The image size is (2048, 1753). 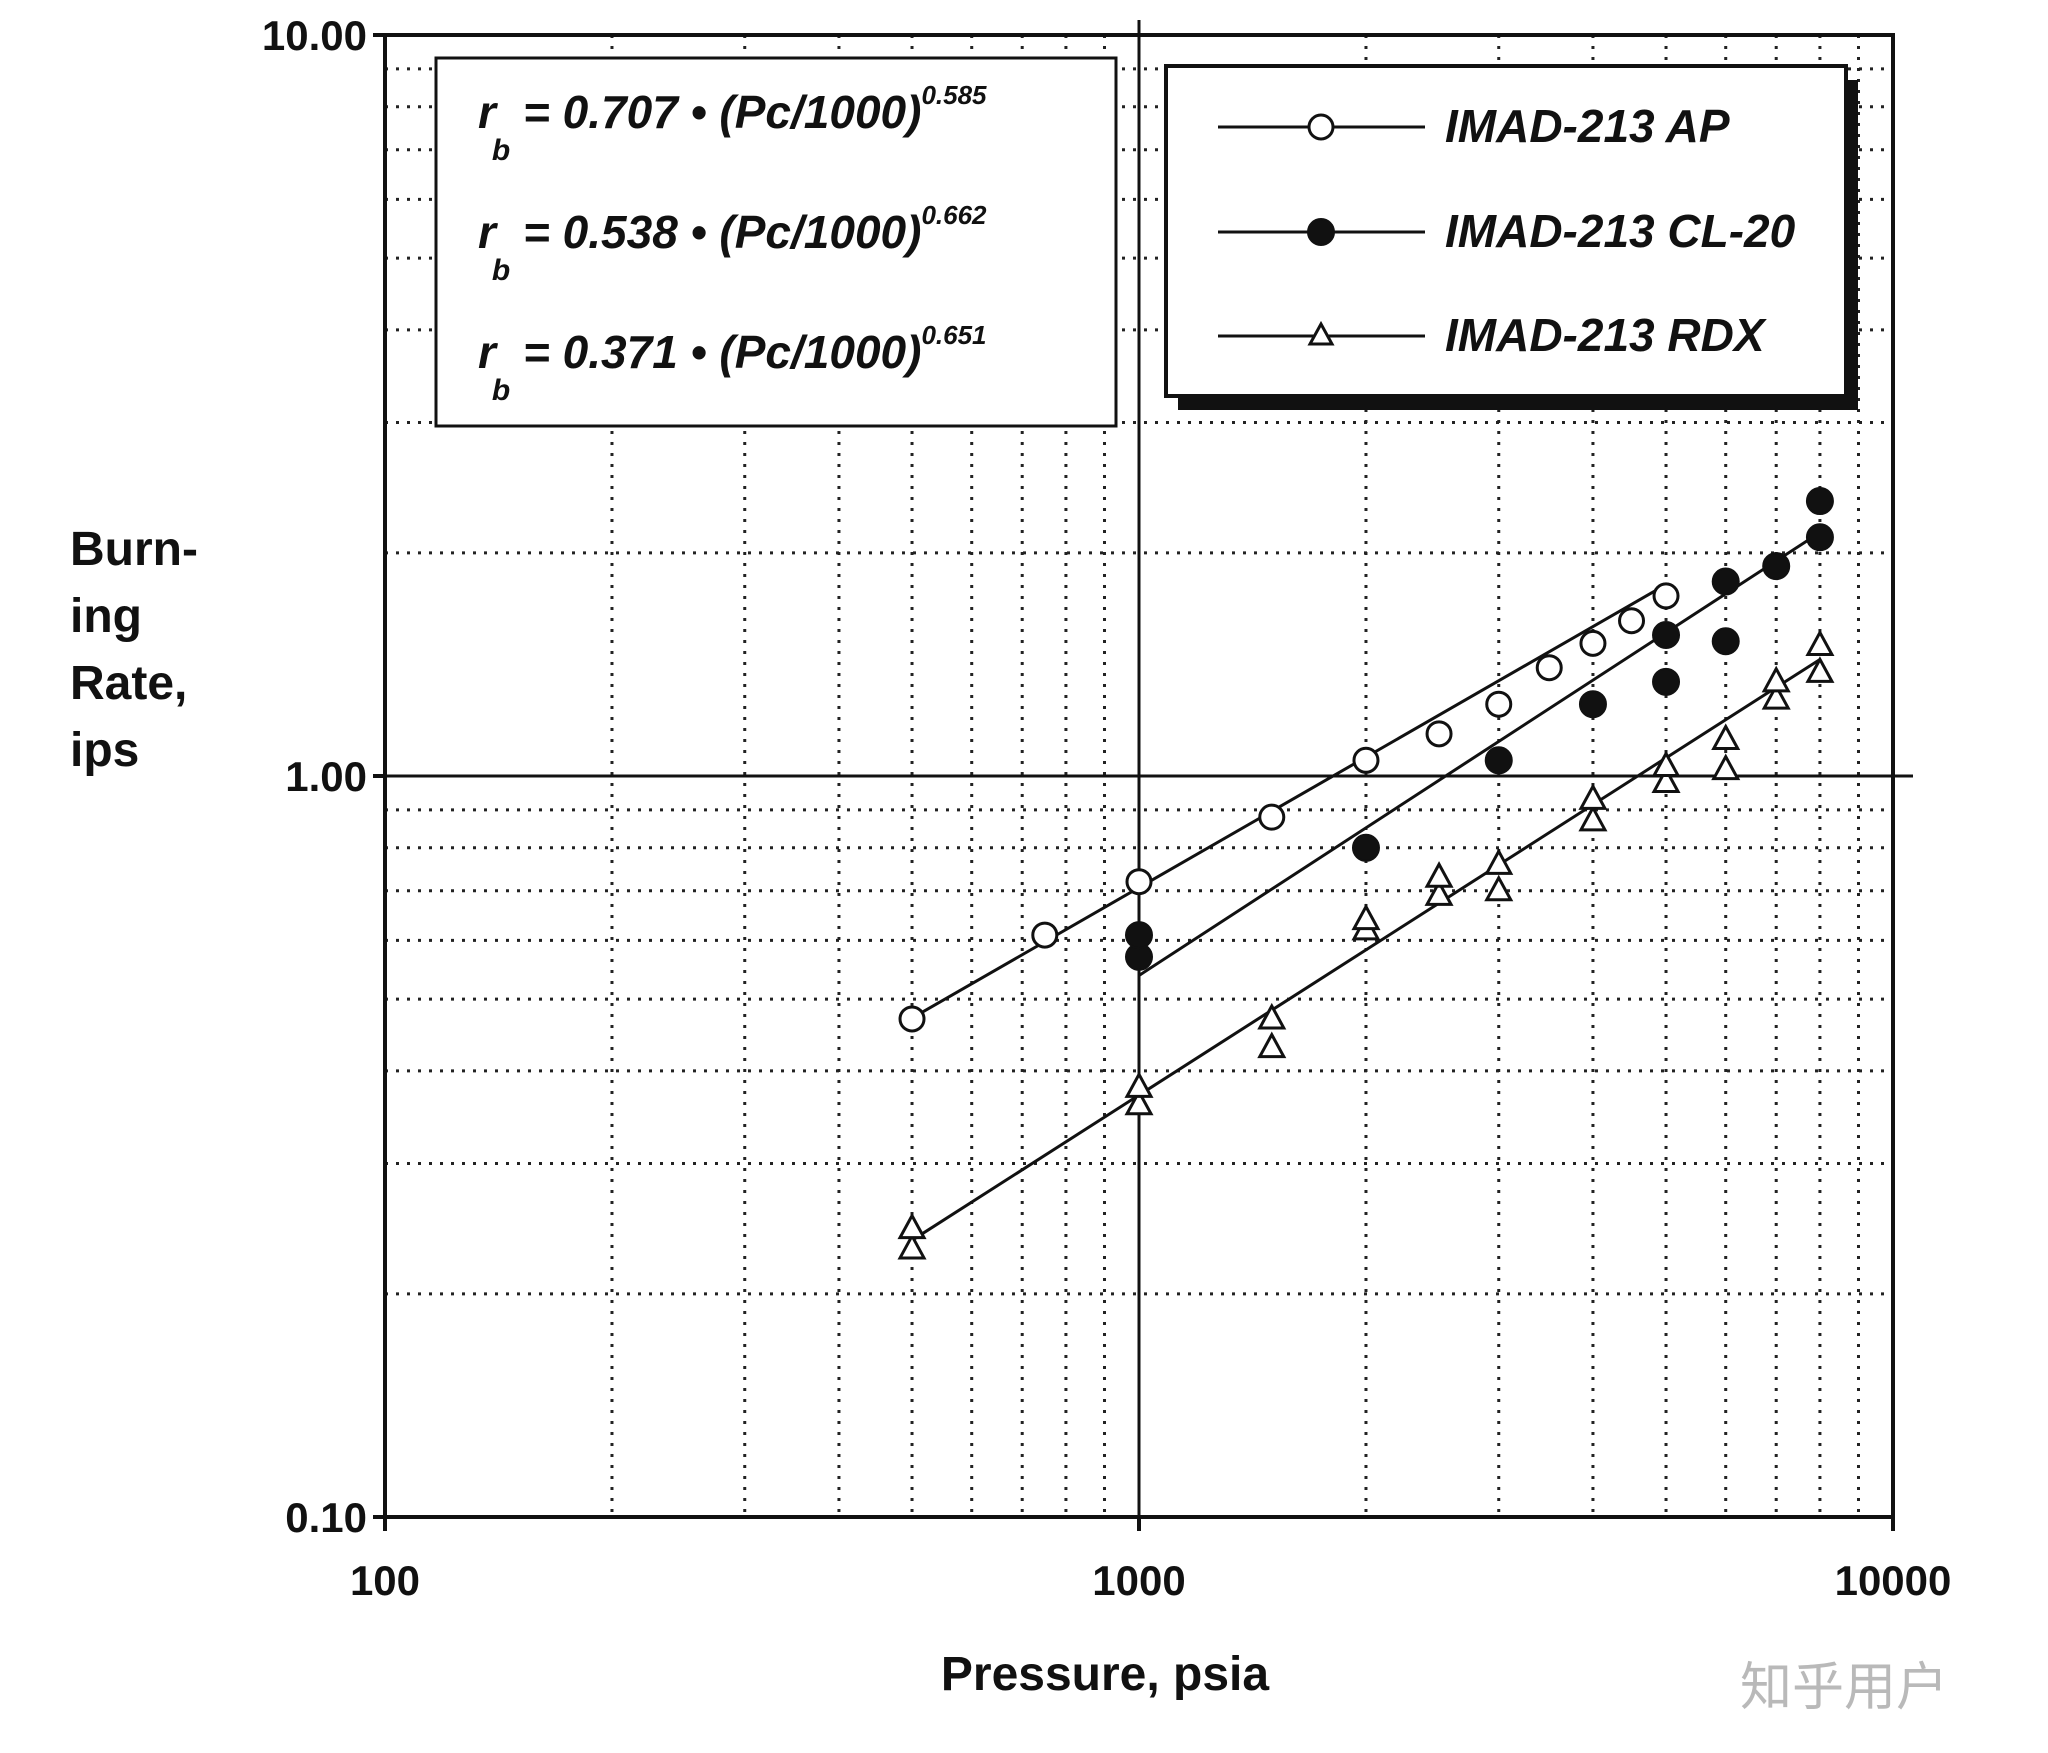 What do you see at coordinates (732, 123) in the screenshot?
I see `svg-text: rb = 0.707 • (Pc/1000)0.585` at bounding box center [732, 123].